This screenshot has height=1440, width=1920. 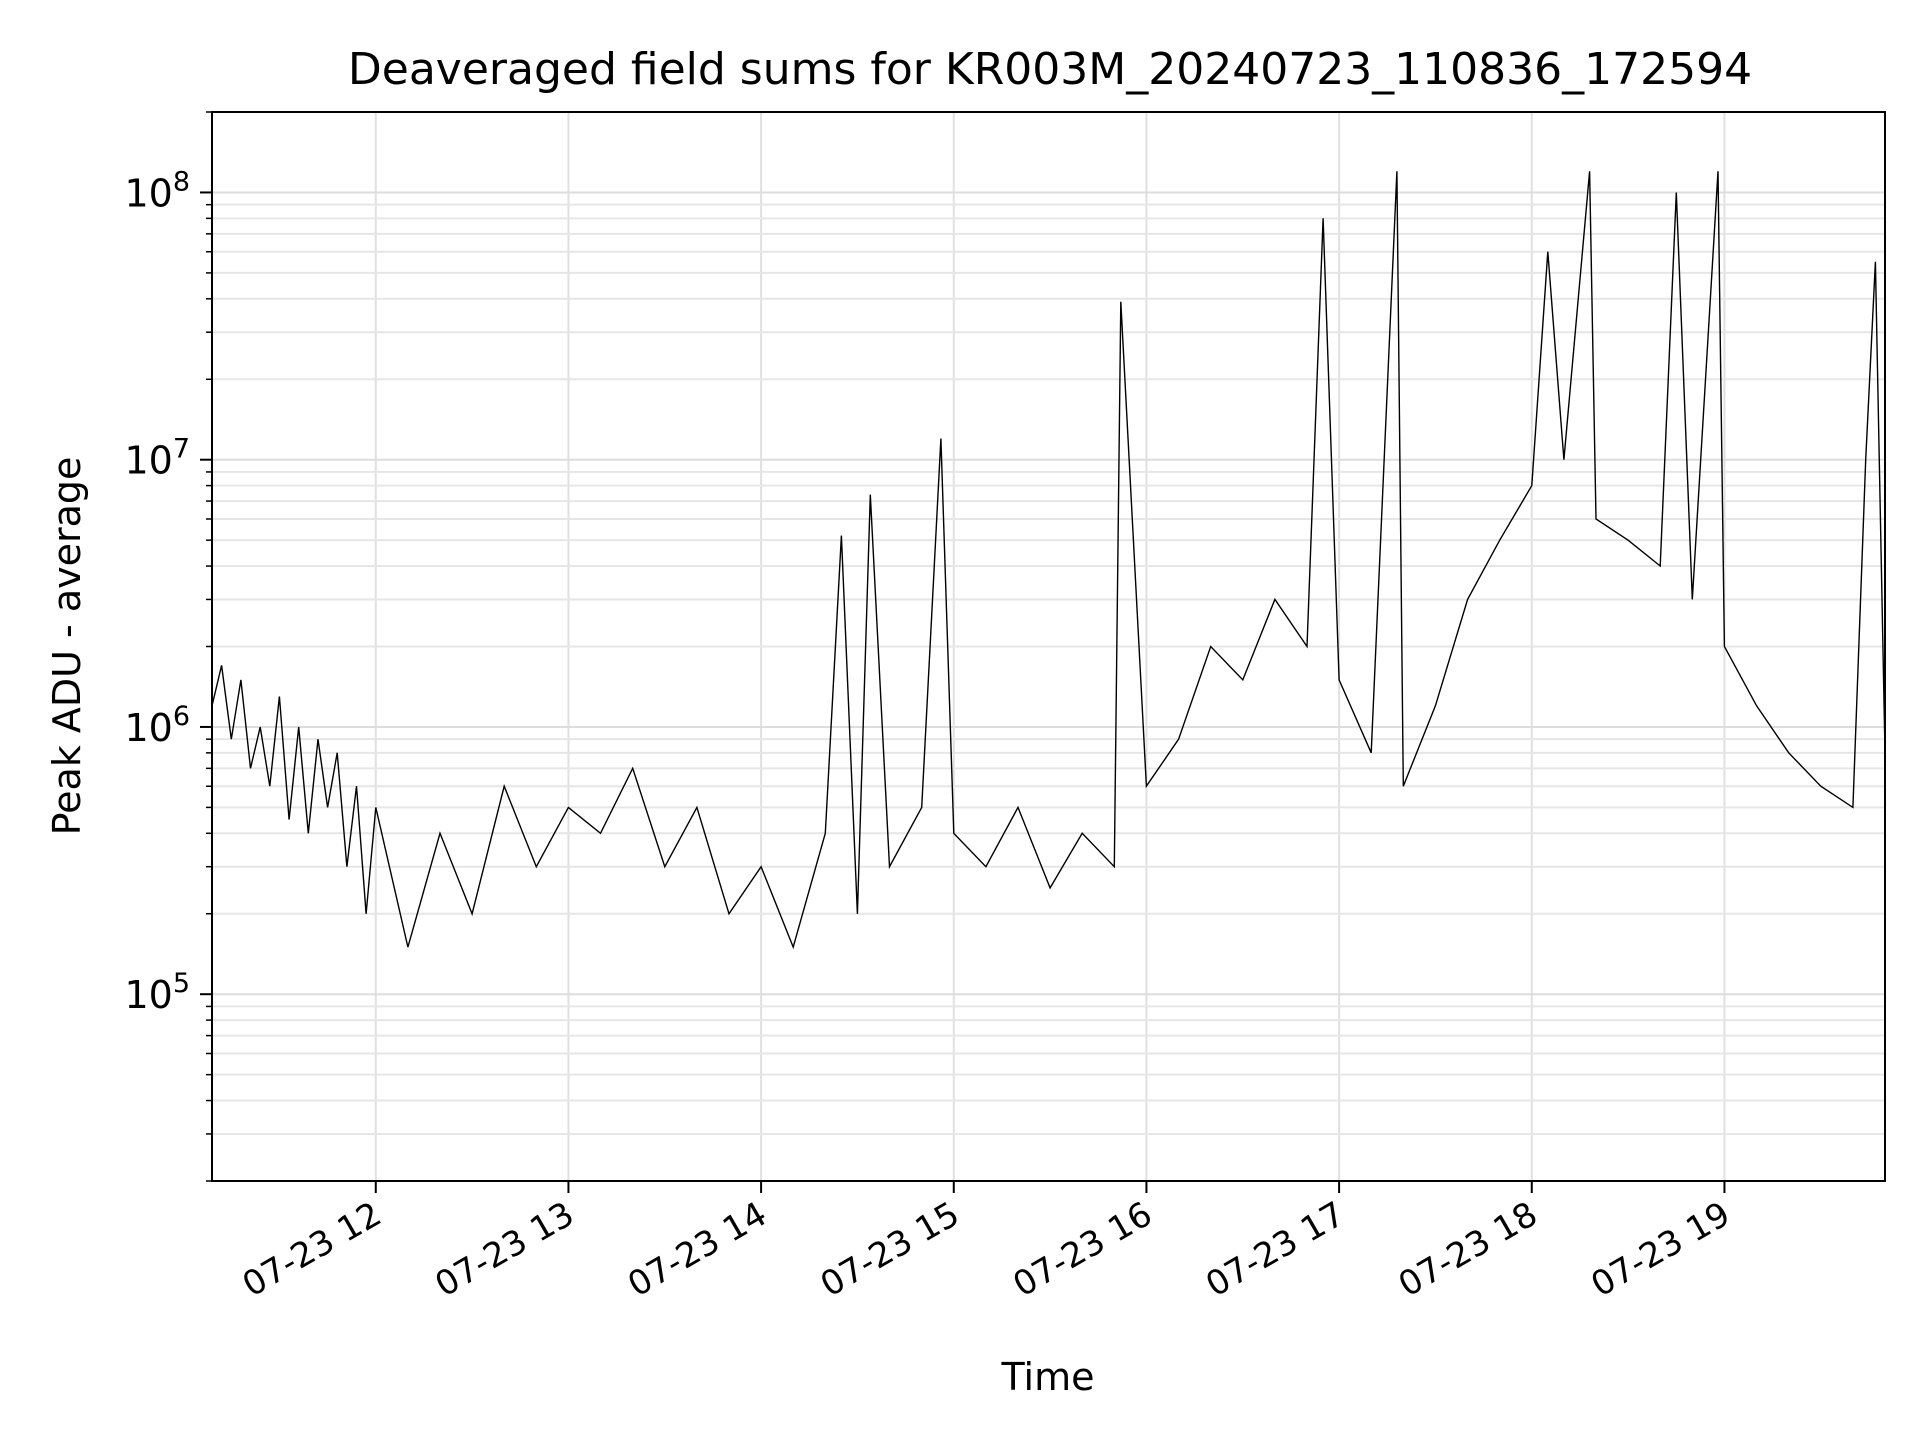 What do you see at coordinates (67, 646) in the screenshot?
I see `y-axis-label: Peak ADU - average` at bounding box center [67, 646].